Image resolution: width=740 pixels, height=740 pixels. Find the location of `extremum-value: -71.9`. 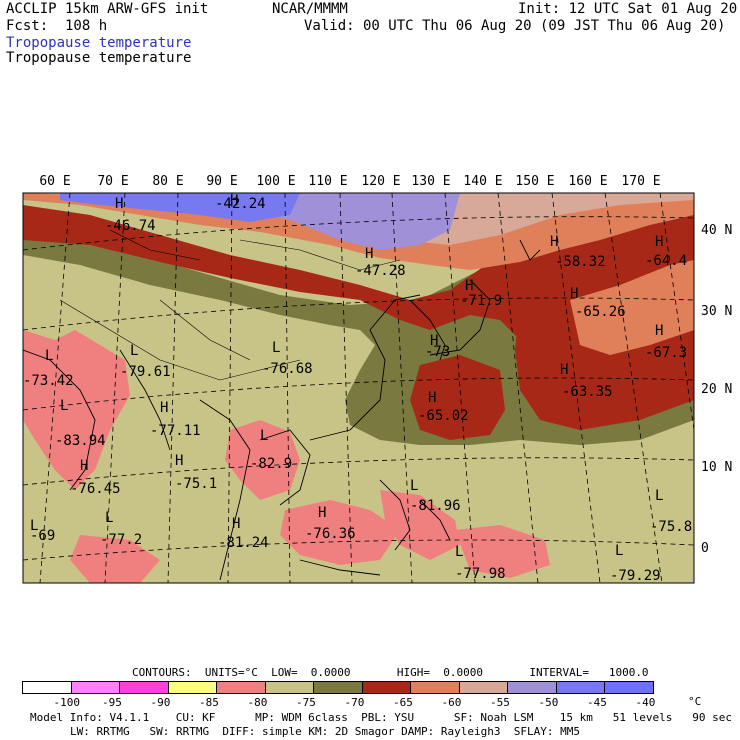

extremum-value: -71.9 is located at coordinates (481, 301).